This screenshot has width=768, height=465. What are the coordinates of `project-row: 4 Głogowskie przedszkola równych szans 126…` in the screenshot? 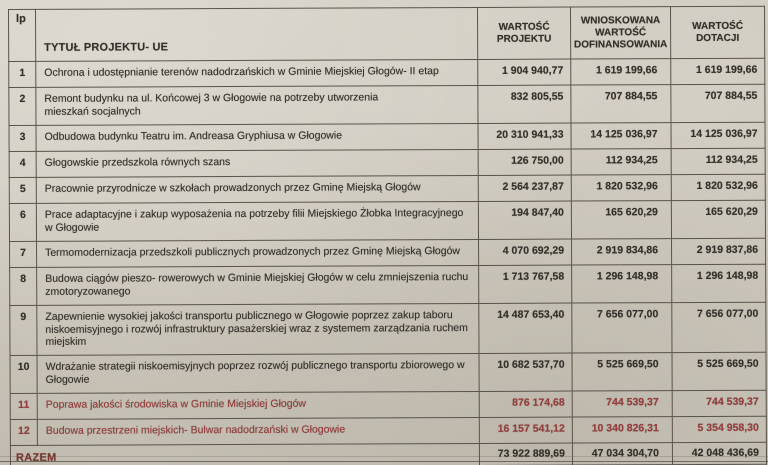 It's located at (387, 163).